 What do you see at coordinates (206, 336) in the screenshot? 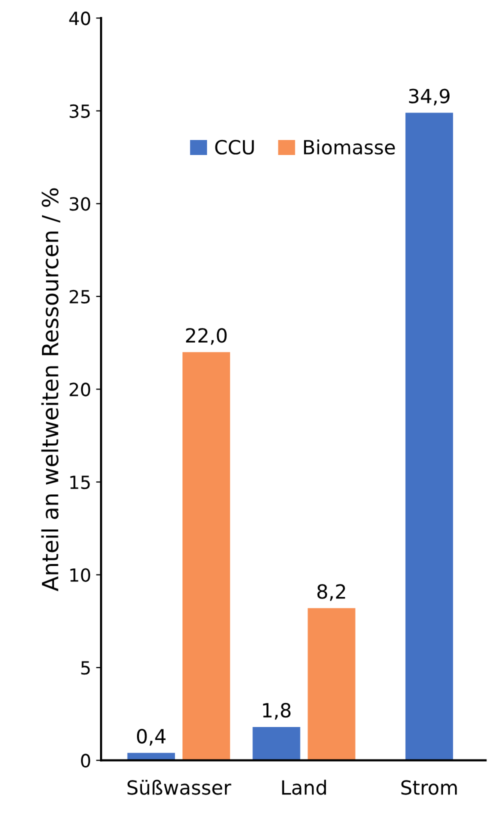
I see `data-label: 22,0` at bounding box center [206, 336].